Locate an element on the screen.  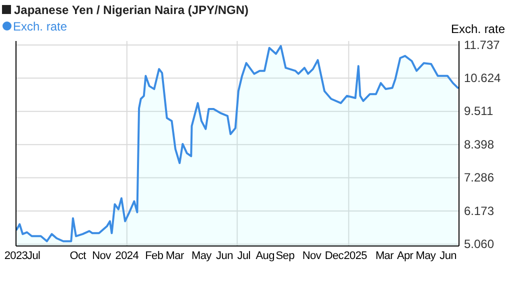
y-tick-label: 10.624 is located at coordinates (483, 78).